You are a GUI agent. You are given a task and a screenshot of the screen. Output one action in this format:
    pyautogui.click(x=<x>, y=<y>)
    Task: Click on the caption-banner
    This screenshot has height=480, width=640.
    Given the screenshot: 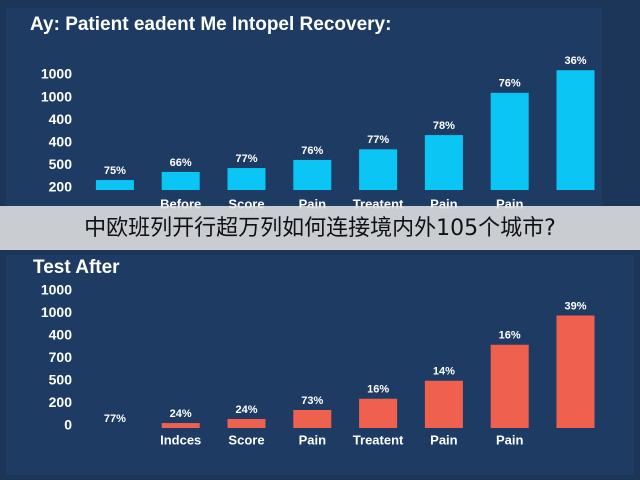 What is the action you would take?
    pyautogui.click(x=320, y=228)
    